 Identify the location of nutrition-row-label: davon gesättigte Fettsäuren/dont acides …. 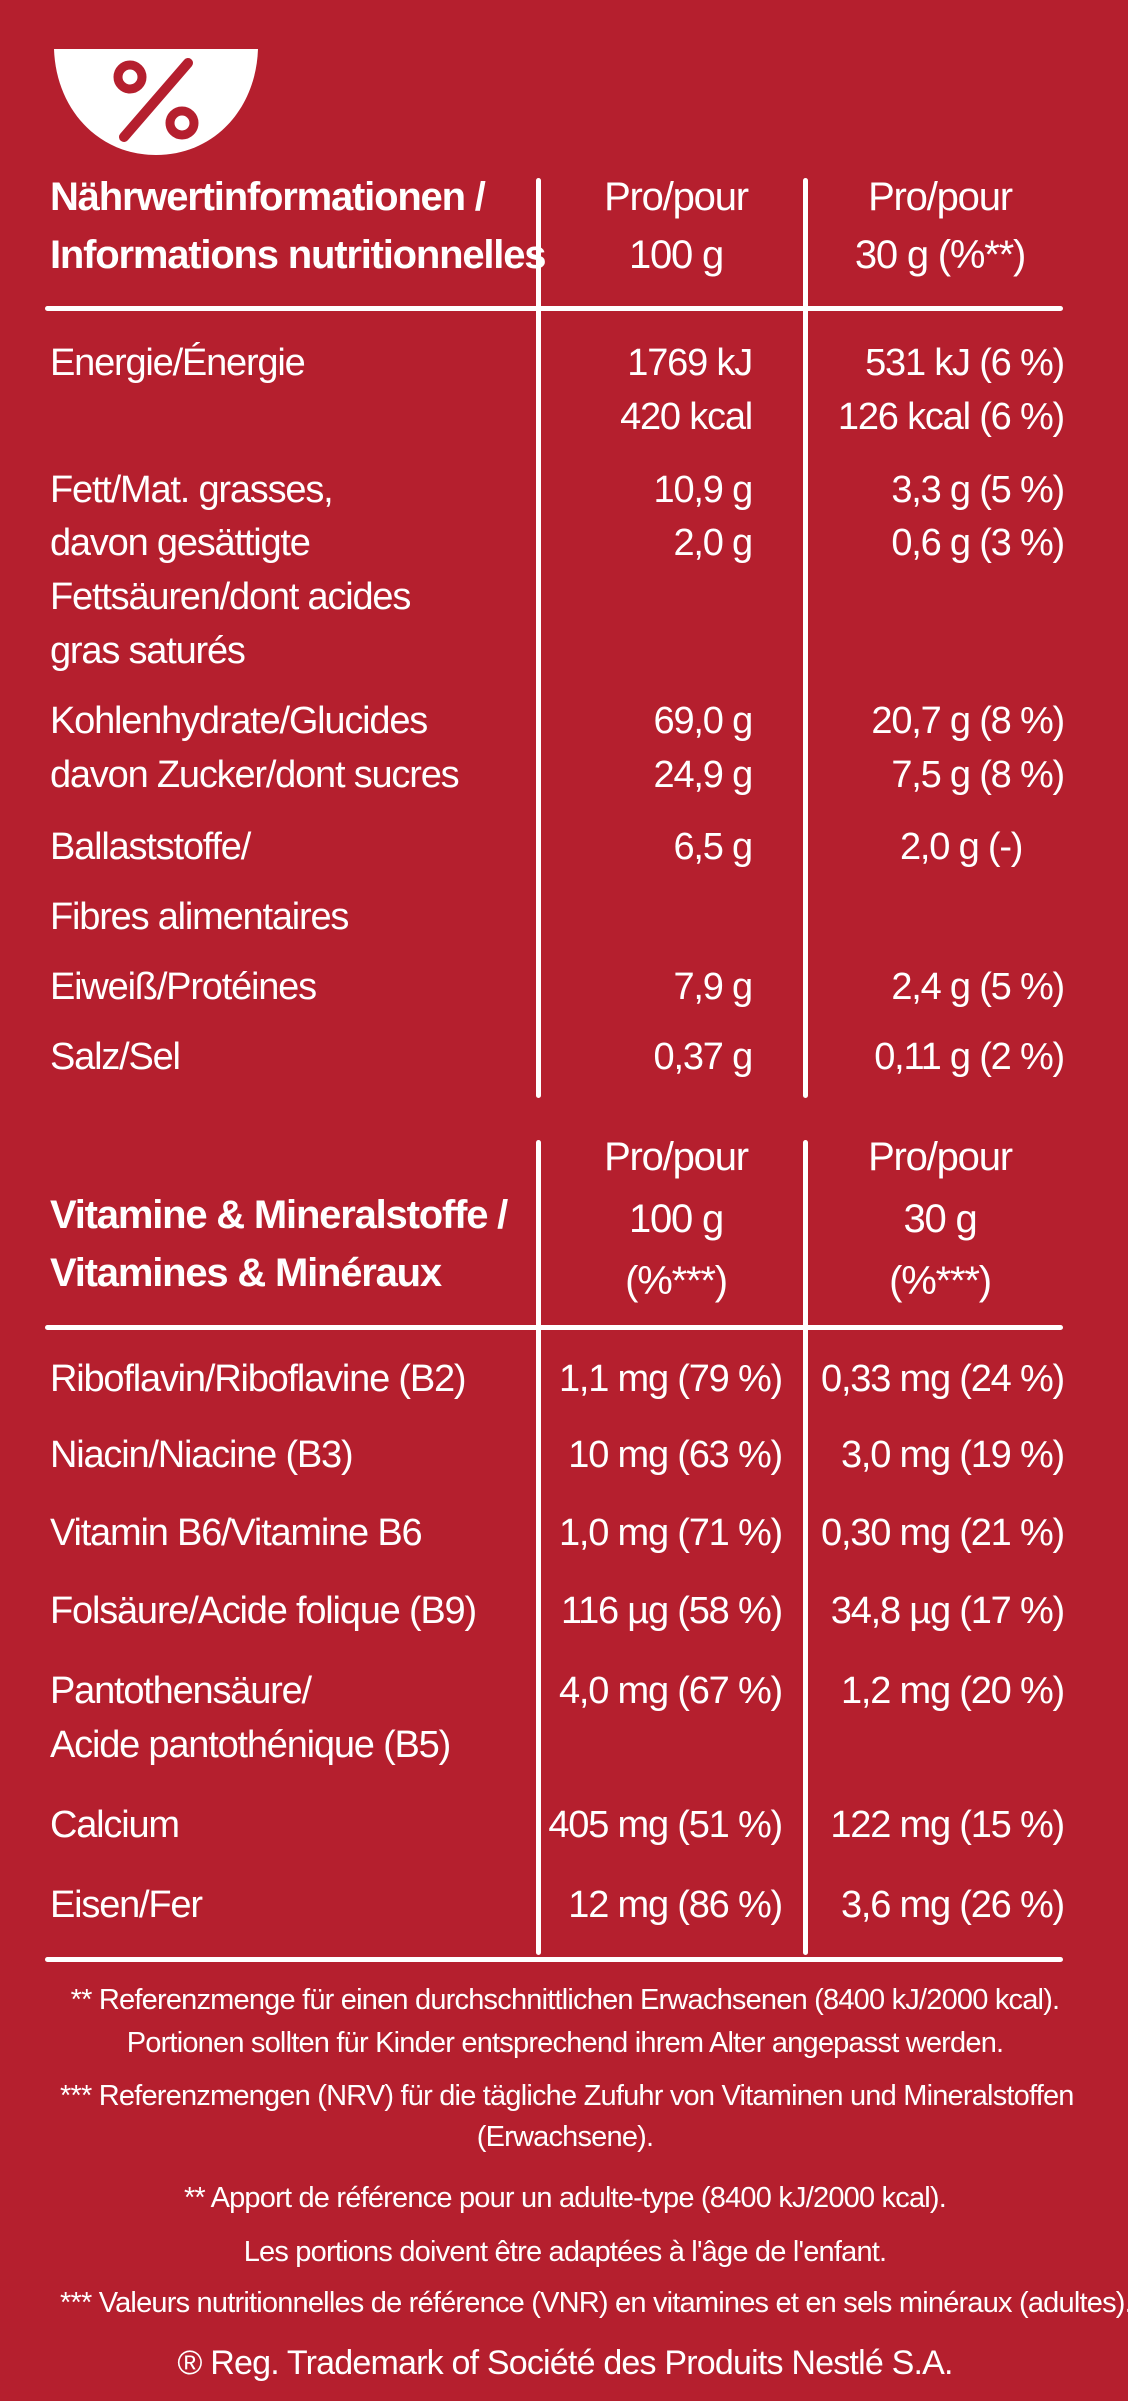
(230, 597).